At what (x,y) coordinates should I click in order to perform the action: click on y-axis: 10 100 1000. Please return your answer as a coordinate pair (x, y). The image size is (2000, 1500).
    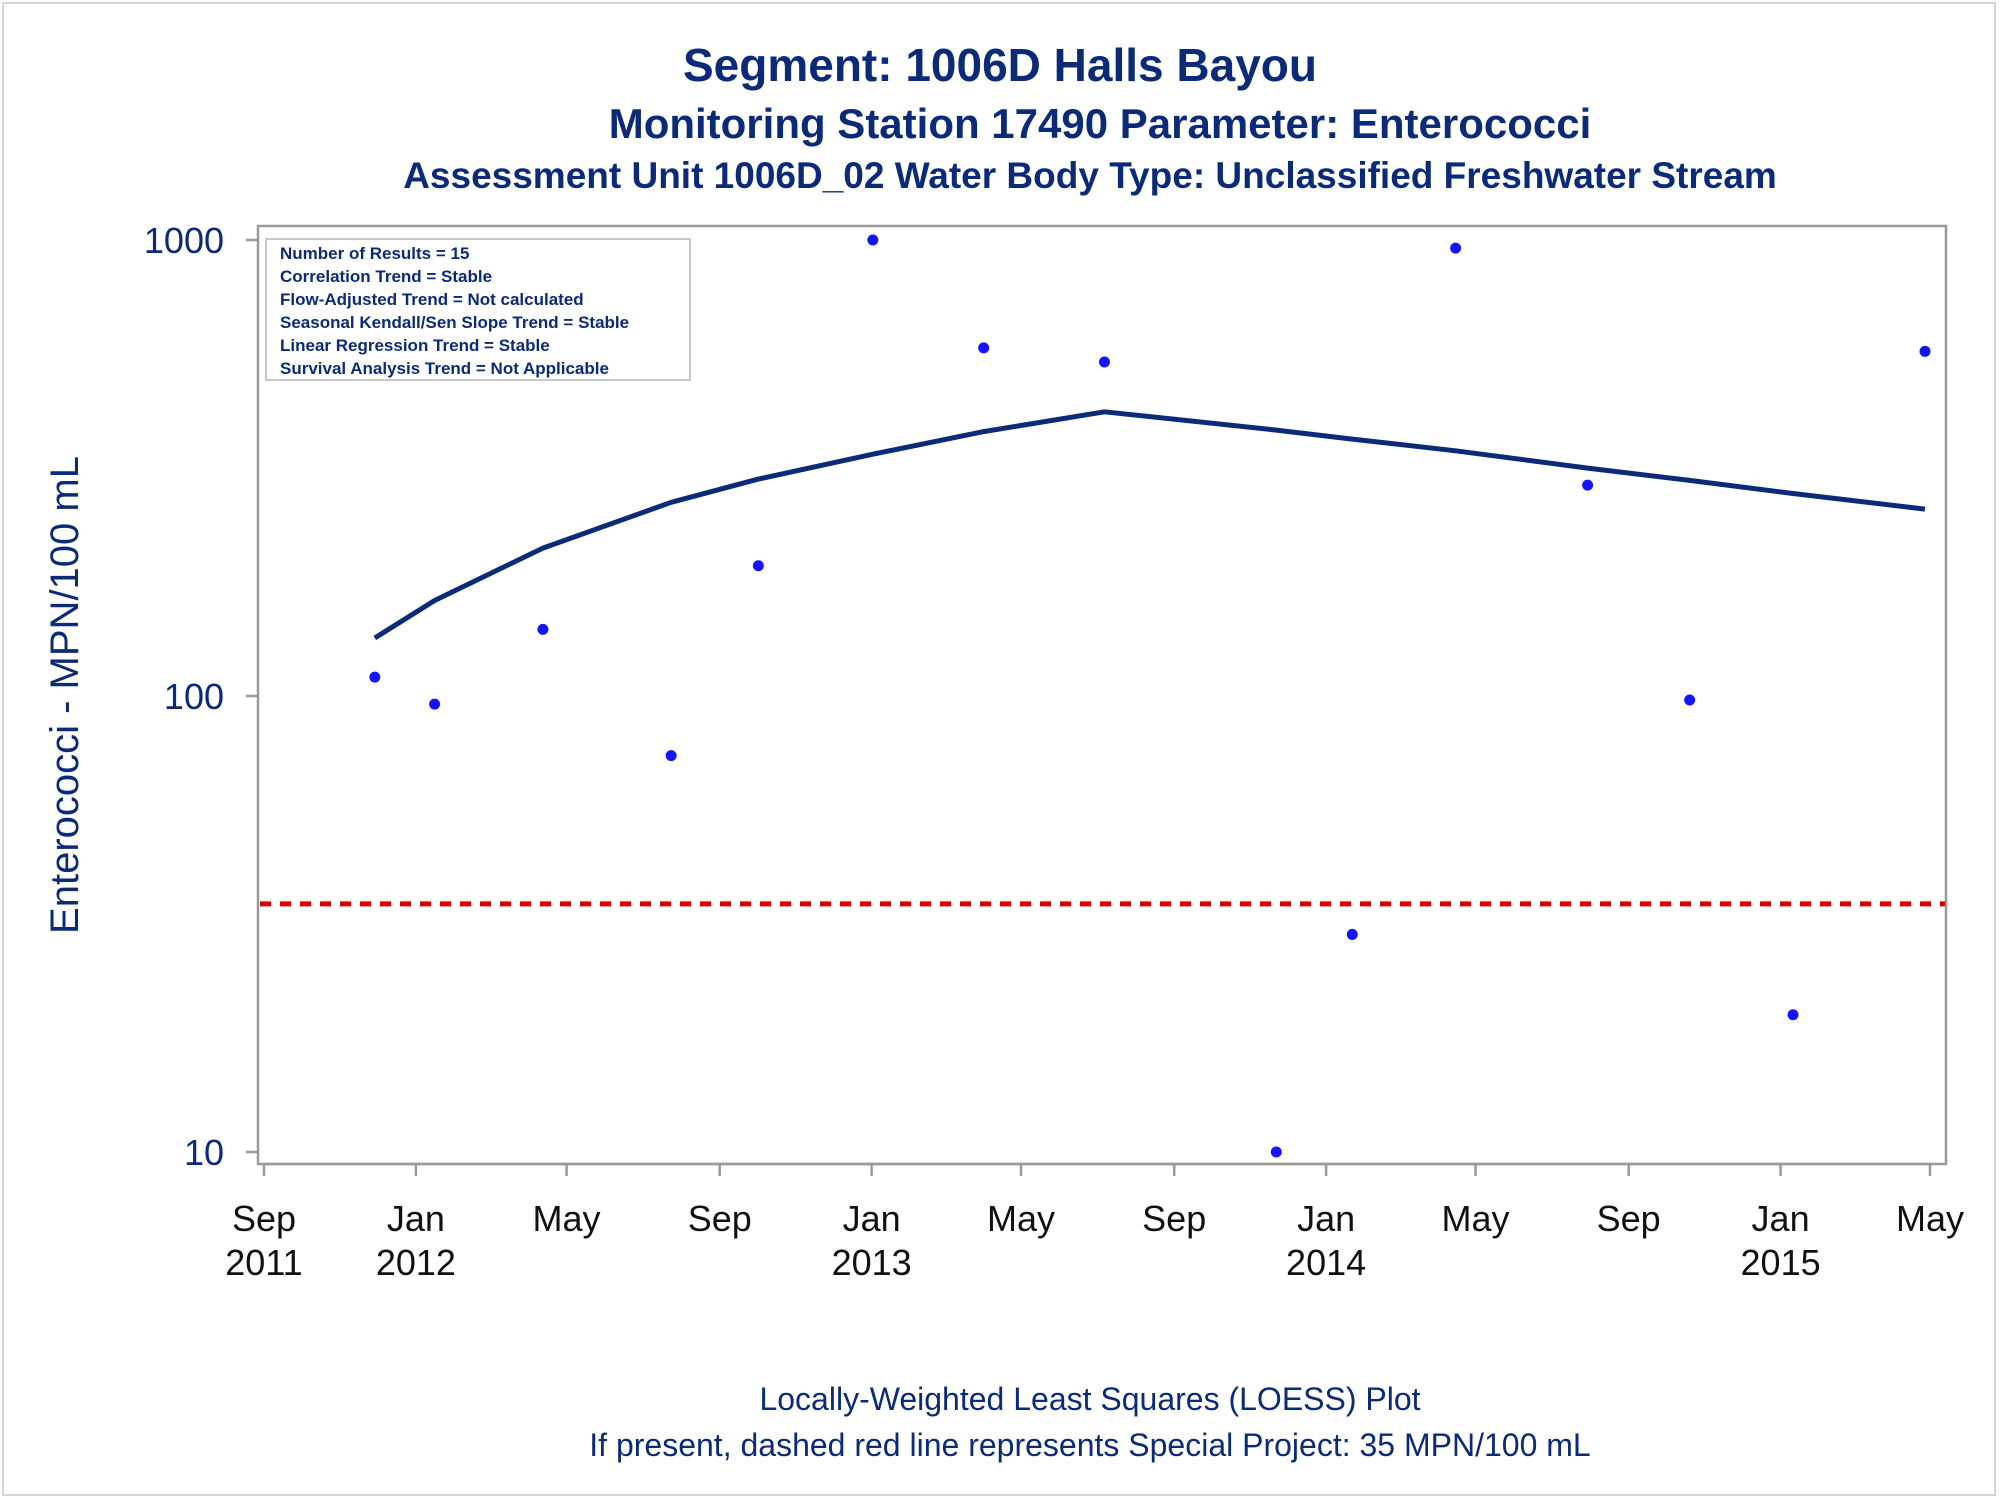
    Looking at the image, I should click on (201, 696).